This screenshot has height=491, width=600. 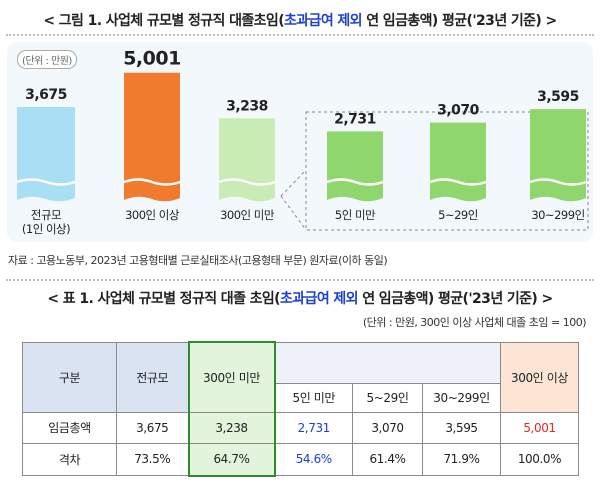 I want to click on figure-title-prefix: < 그림 1. 사업체 규모별 정규직 대졸초임(, so click(x=163, y=21).